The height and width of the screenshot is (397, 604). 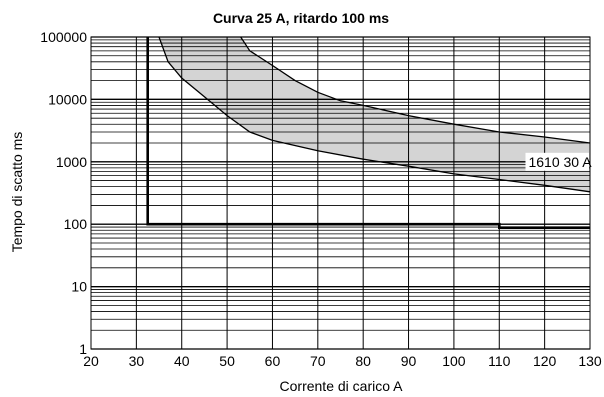 I want to click on annotation-label: 1610 30 A, so click(x=560, y=162).